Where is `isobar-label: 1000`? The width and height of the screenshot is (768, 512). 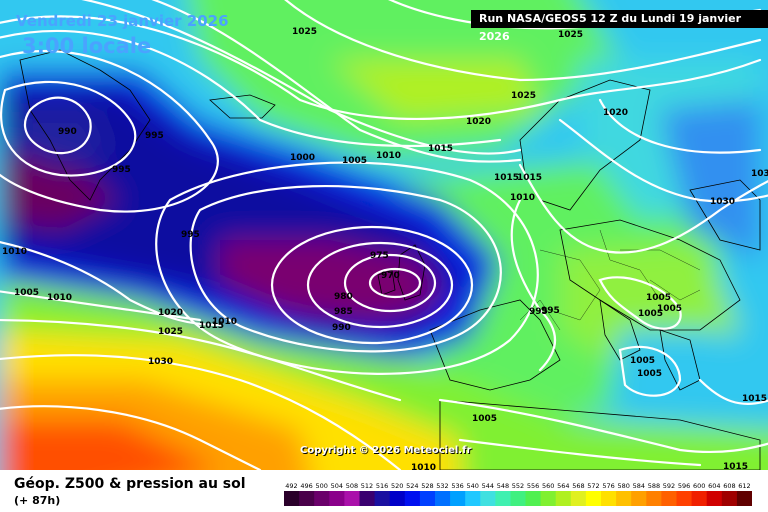 isobar-label: 1000 is located at coordinates (302, 158).